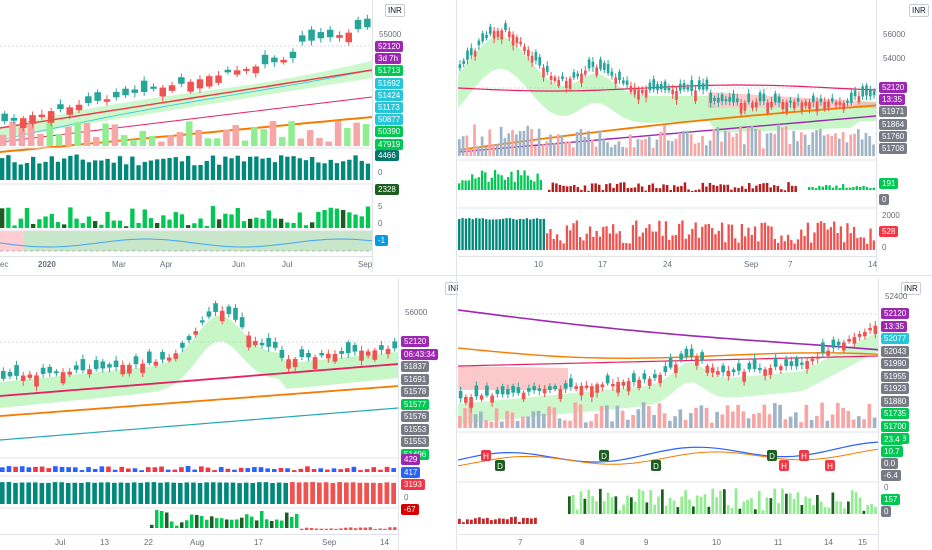 This screenshot has width=932, height=550. Describe the element at coordinates (186, 264) in the screenshot. I see `tl-time-axis: ec 2020 Mar Apr Jun Jul Sep` at that location.